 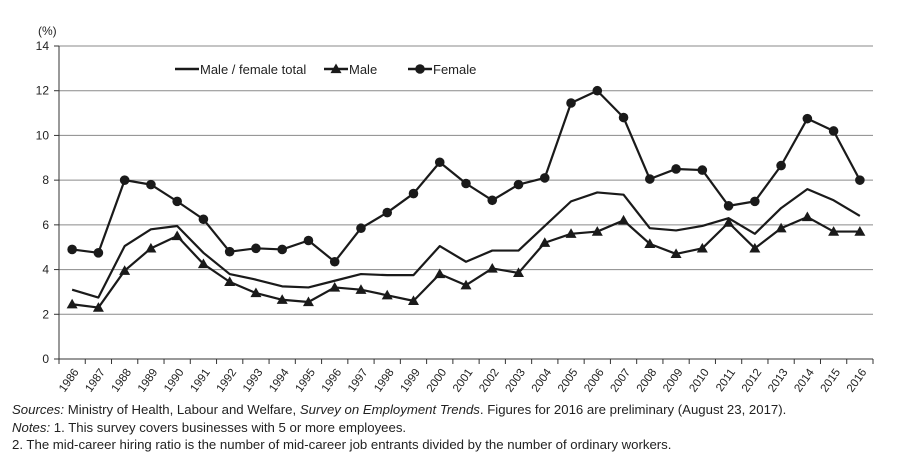 I want to click on data-point-1-2012, so click(x=755, y=247).